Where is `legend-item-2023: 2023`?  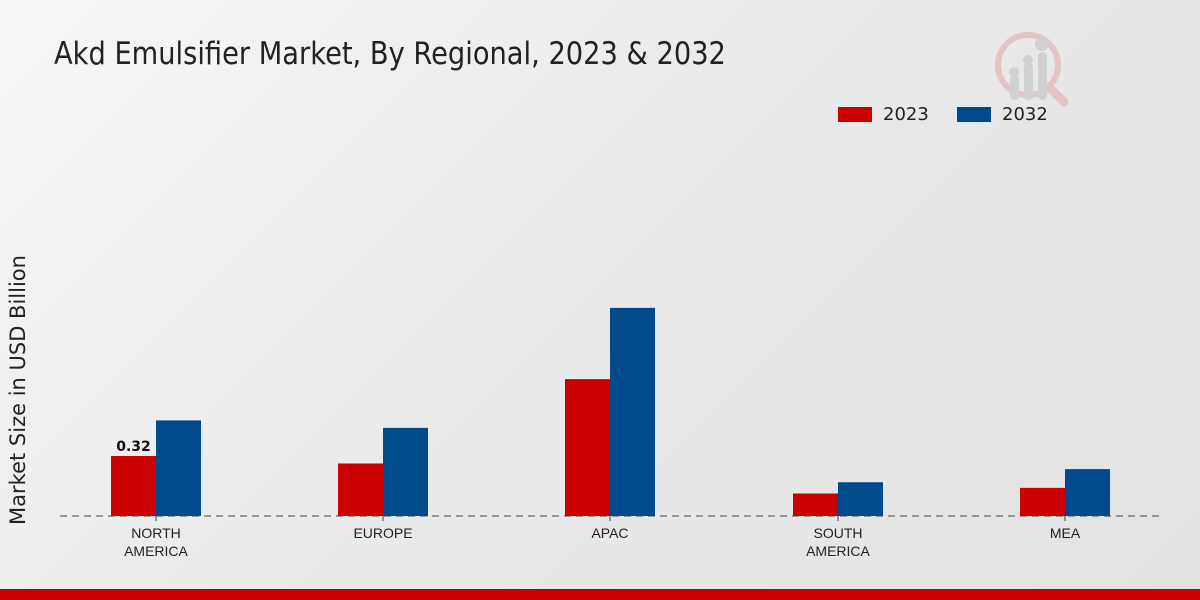
legend-item-2023: 2023 is located at coordinates (883, 114).